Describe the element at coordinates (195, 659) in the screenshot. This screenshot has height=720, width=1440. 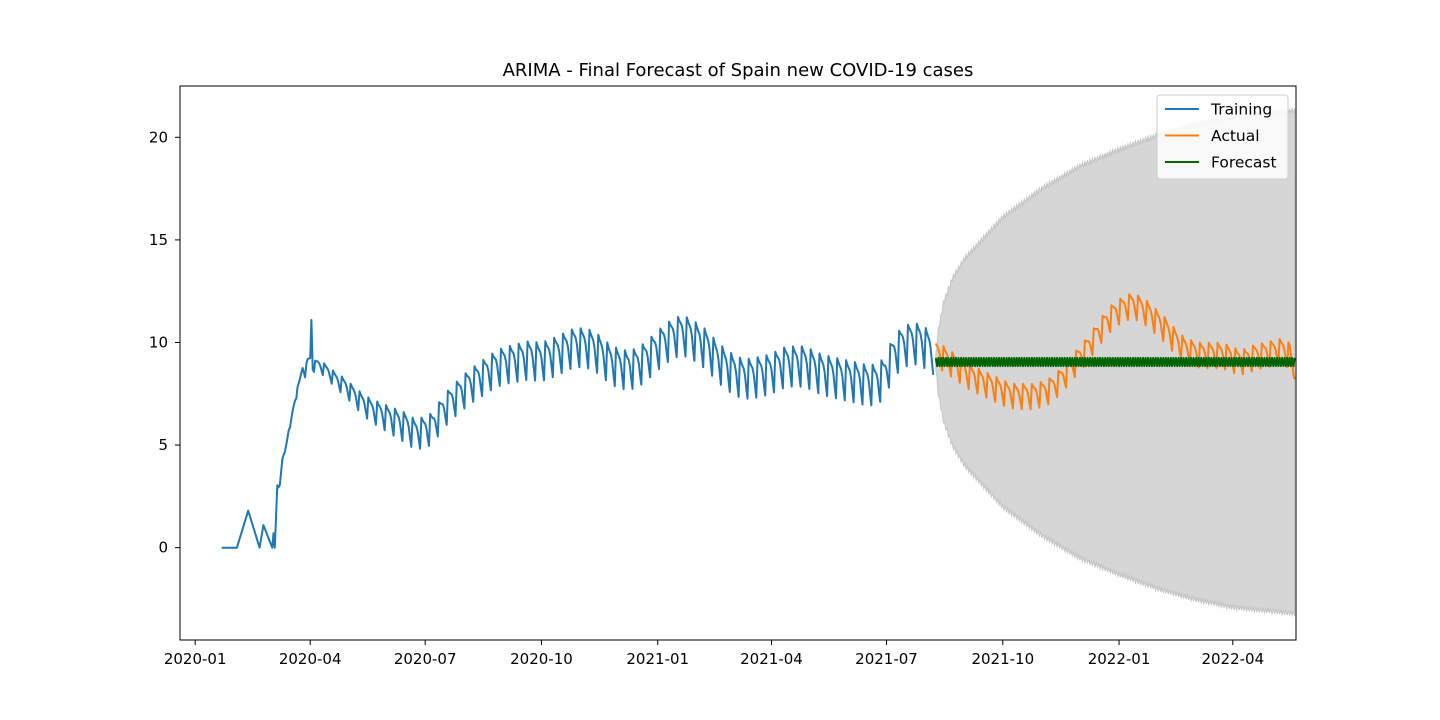
I see `x-tick-label: 2020-01` at that location.